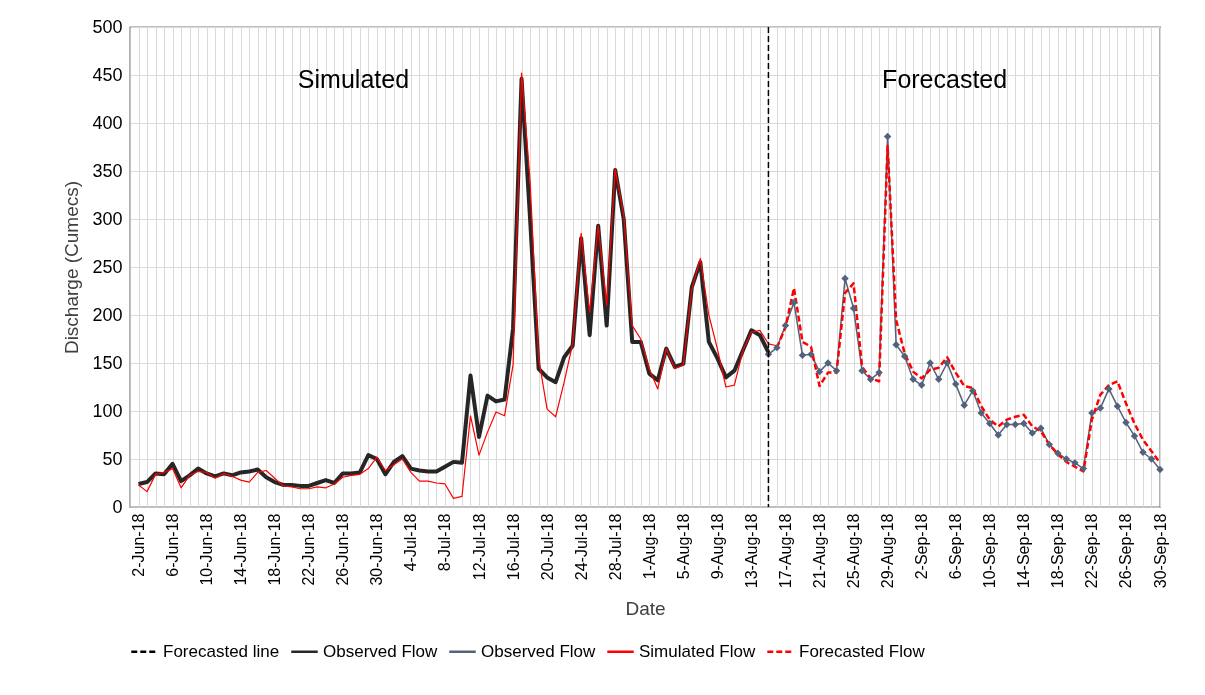  Describe the element at coordinates (343, 549) in the screenshot. I see `x-tick-label: 26-Jun-18` at that location.